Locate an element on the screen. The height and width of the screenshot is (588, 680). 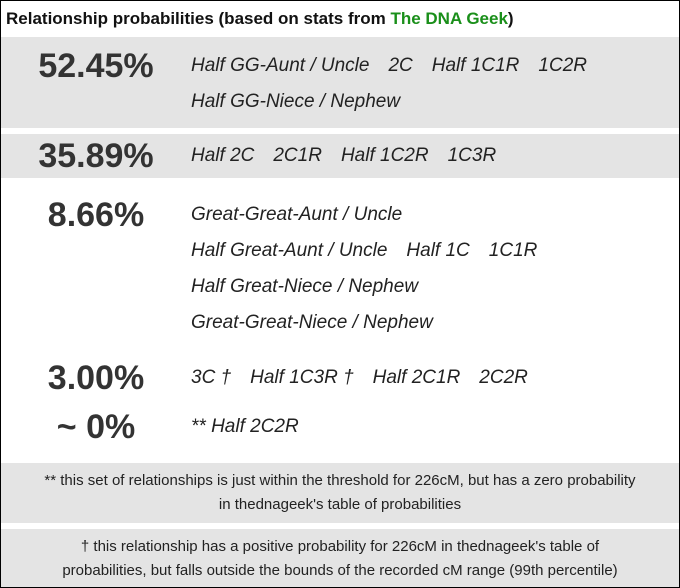
relationship-line: Great-Great-Aunt / Uncle is located at coordinates (435, 215).